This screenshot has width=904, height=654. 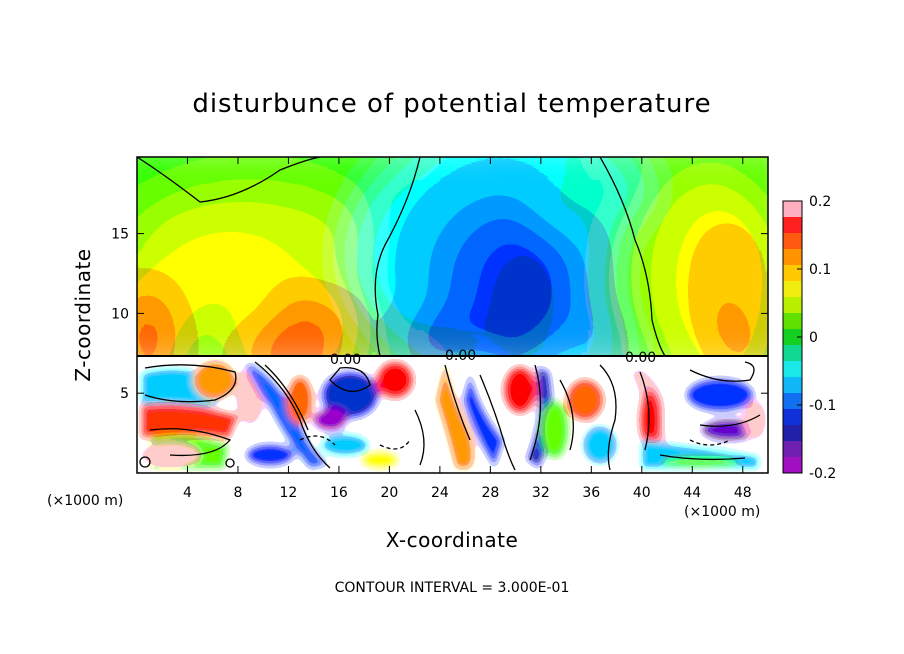 What do you see at coordinates (124, 394) in the screenshot?
I see `y-tick-label: 5` at bounding box center [124, 394].